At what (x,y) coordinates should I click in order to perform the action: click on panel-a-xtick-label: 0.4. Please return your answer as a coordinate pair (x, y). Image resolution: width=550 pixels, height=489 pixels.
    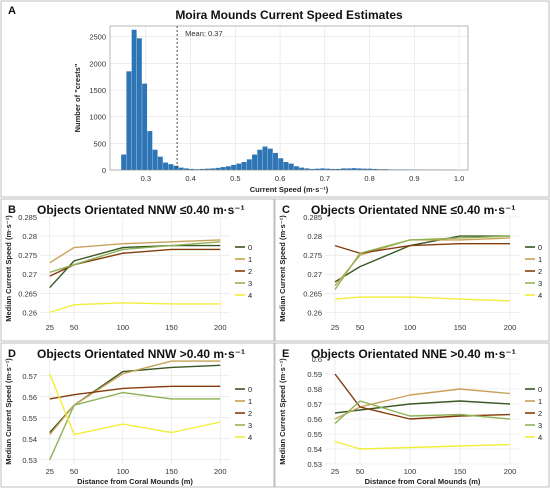
    Looking at the image, I should click on (190, 178).